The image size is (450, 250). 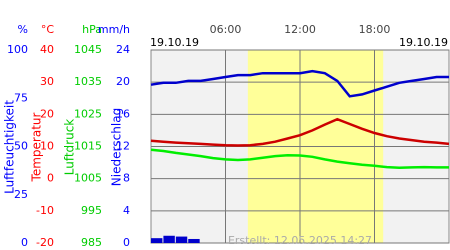 What do you see at coordinates (23, 29) in the screenshot?
I see `axis-unit: %` at bounding box center [23, 29].